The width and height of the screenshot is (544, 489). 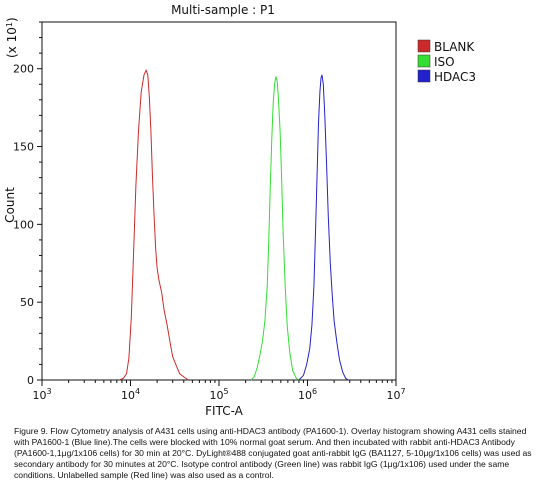 What do you see at coordinates (23, 147) in the screenshot?
I see `y-tick-label: 150` at bounding box center [23, 147].